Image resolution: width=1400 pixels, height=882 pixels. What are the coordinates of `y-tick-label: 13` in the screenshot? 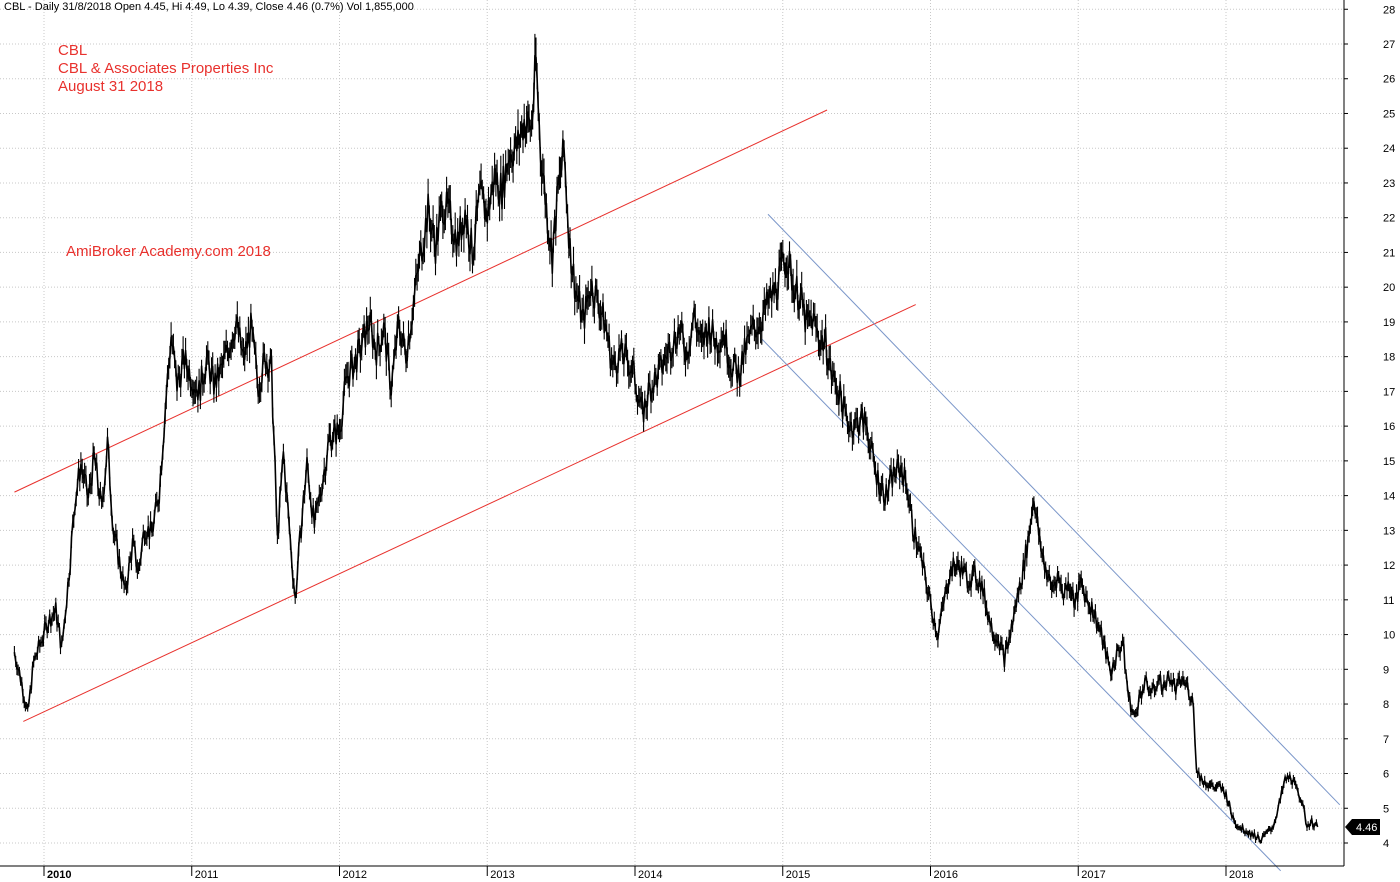 It's located at (1389, 531).